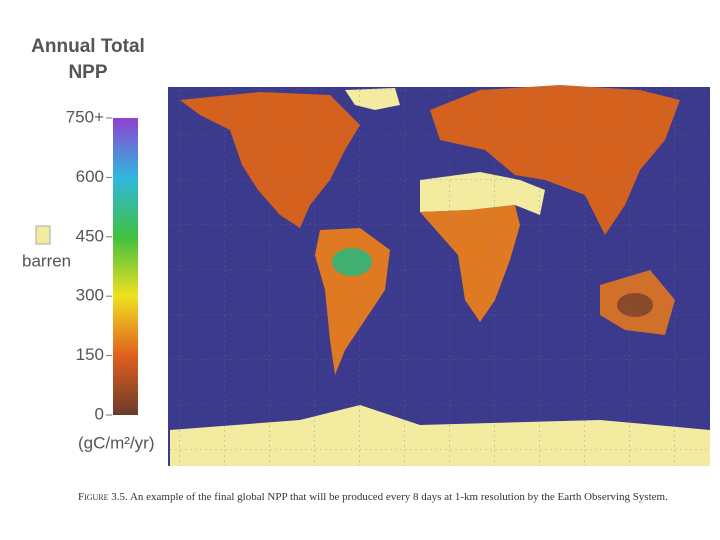 This screenshot has width=720, height=540. I want to click on color-bar, so click(125, 266).